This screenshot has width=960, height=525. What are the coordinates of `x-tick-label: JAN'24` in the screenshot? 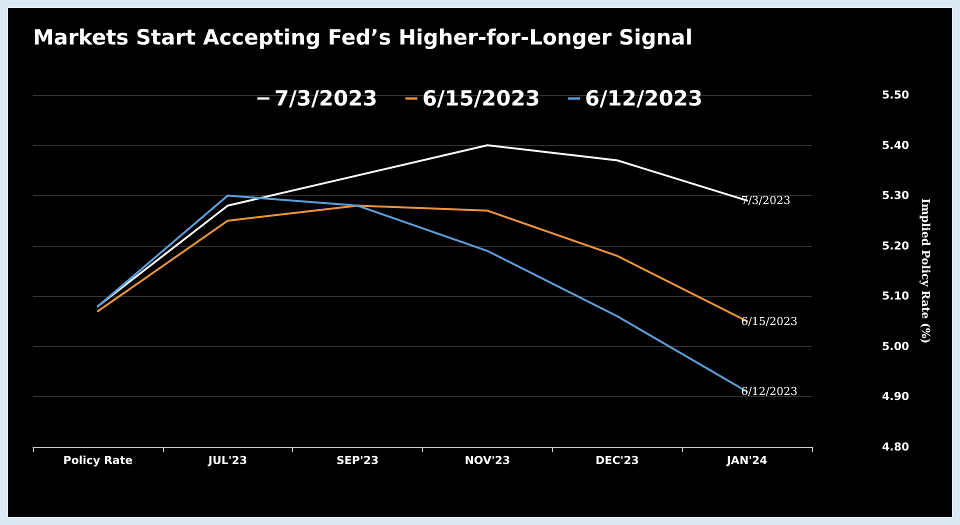 It's located at (747, 460).